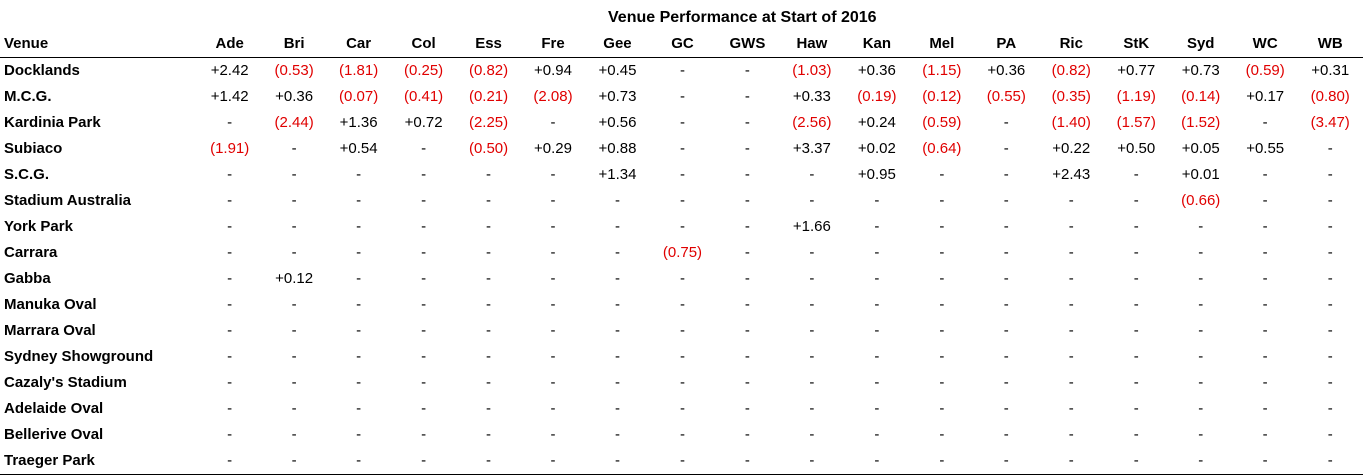 This screenshot has height=475, width=1365. I want to click on value-cell: +0.94, so click(553, 70).